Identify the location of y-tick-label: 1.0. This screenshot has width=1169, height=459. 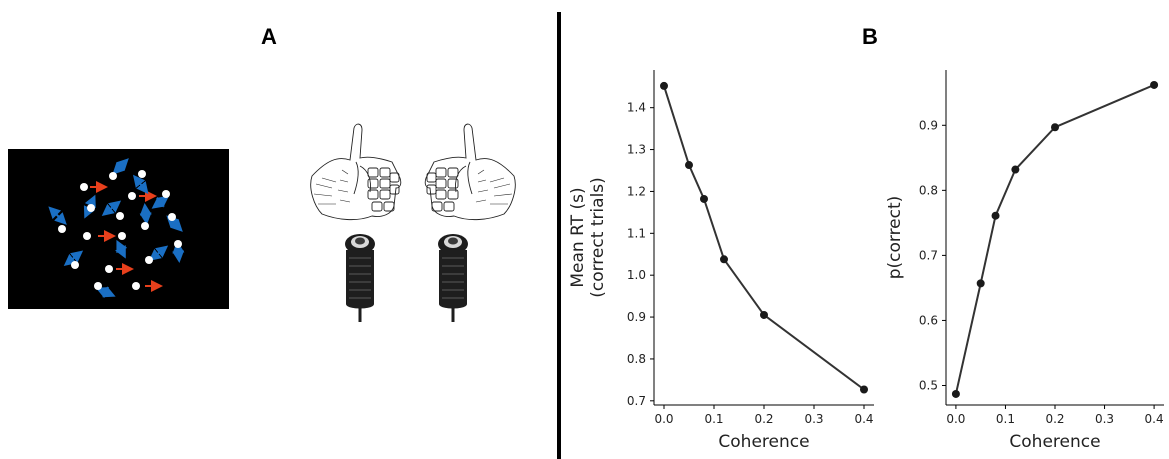
(636, 275).